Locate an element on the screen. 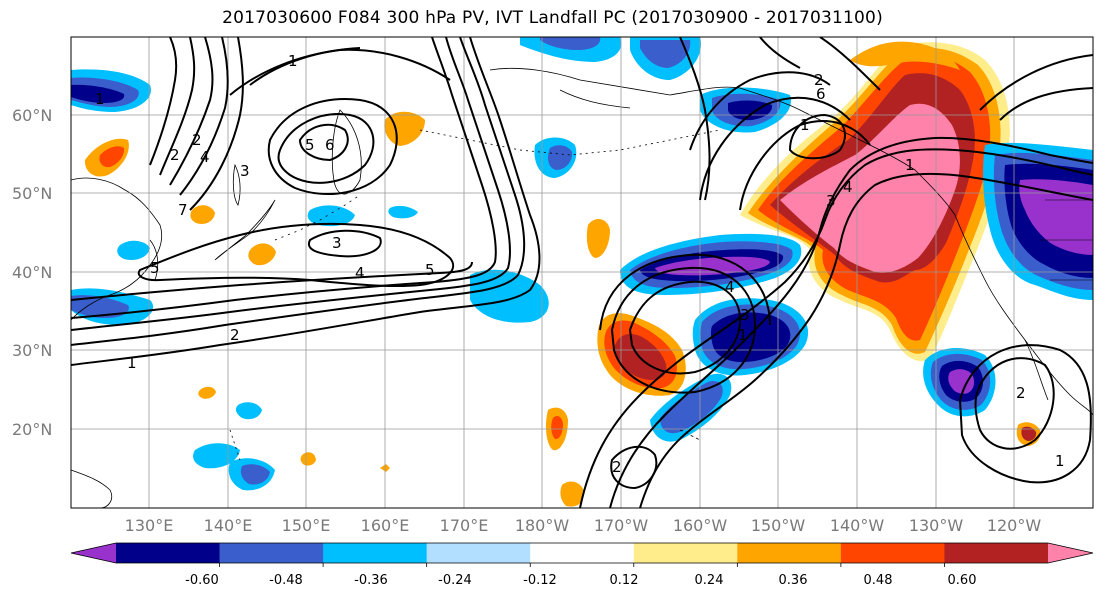 This screenshot has height=601, width=1105. lat-label: 40°N is located at coordinates (32, 272).